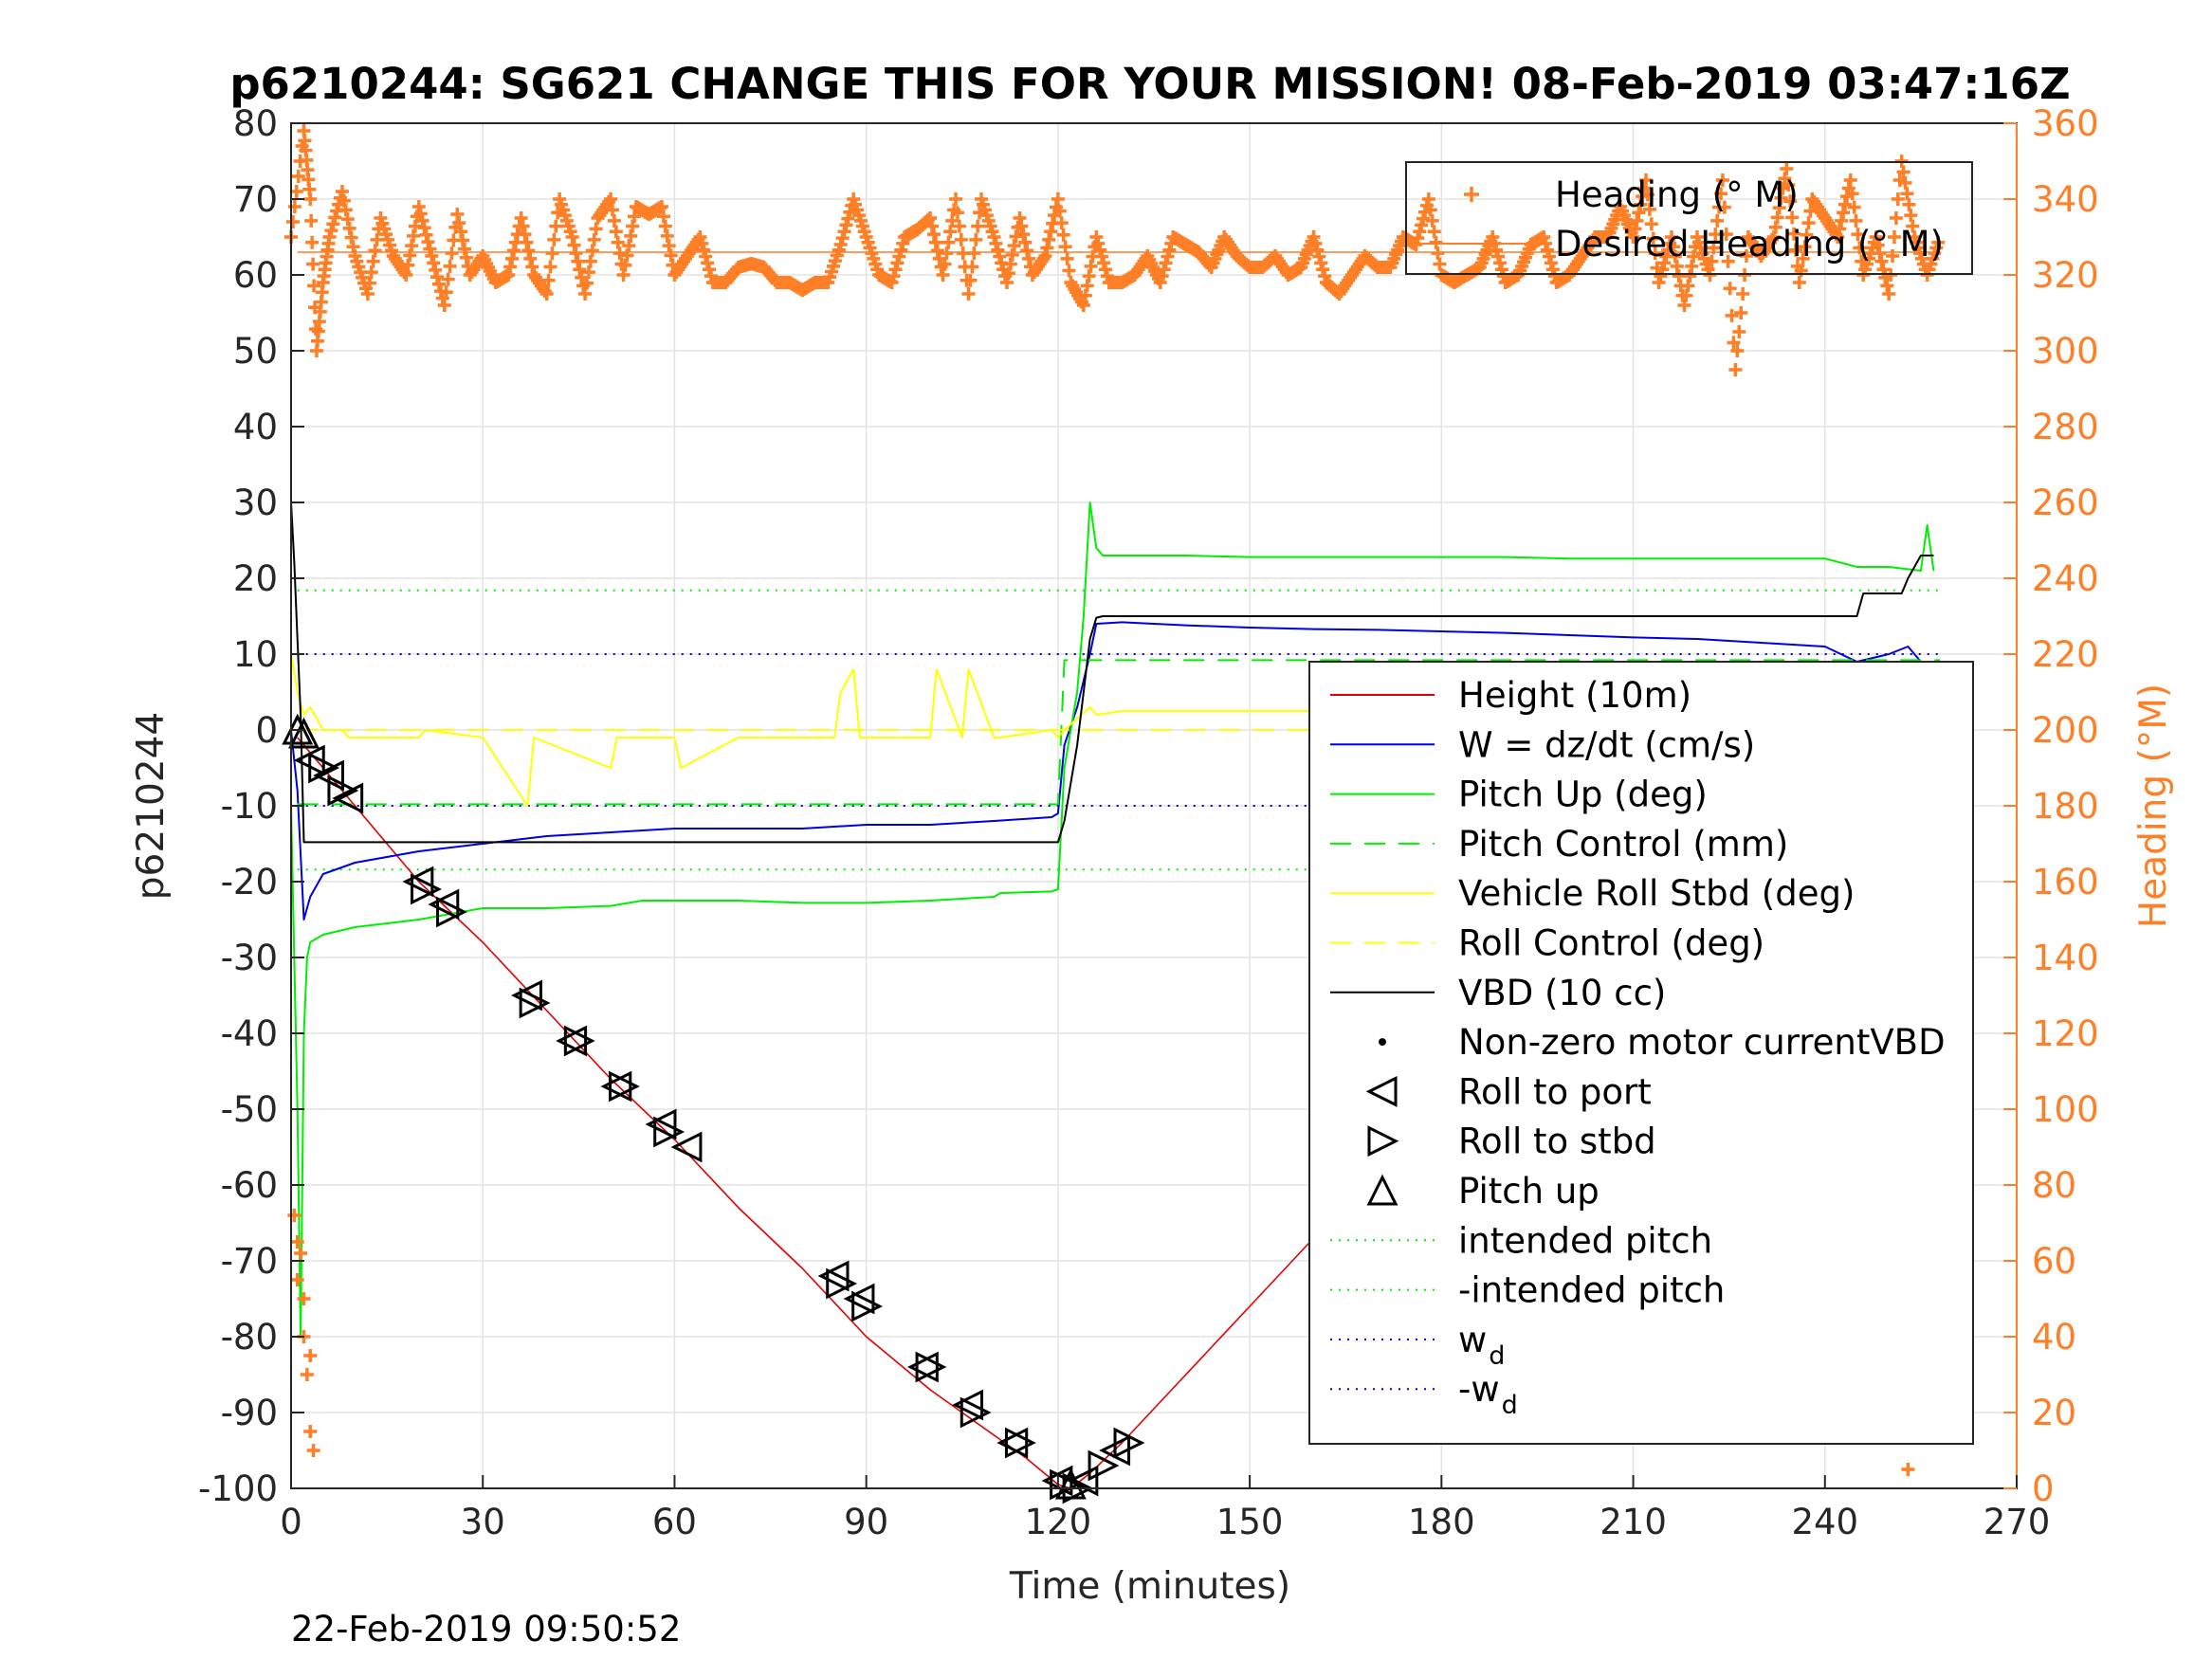  I want to click on legend-symbol-dot, so click(1382, 1042).